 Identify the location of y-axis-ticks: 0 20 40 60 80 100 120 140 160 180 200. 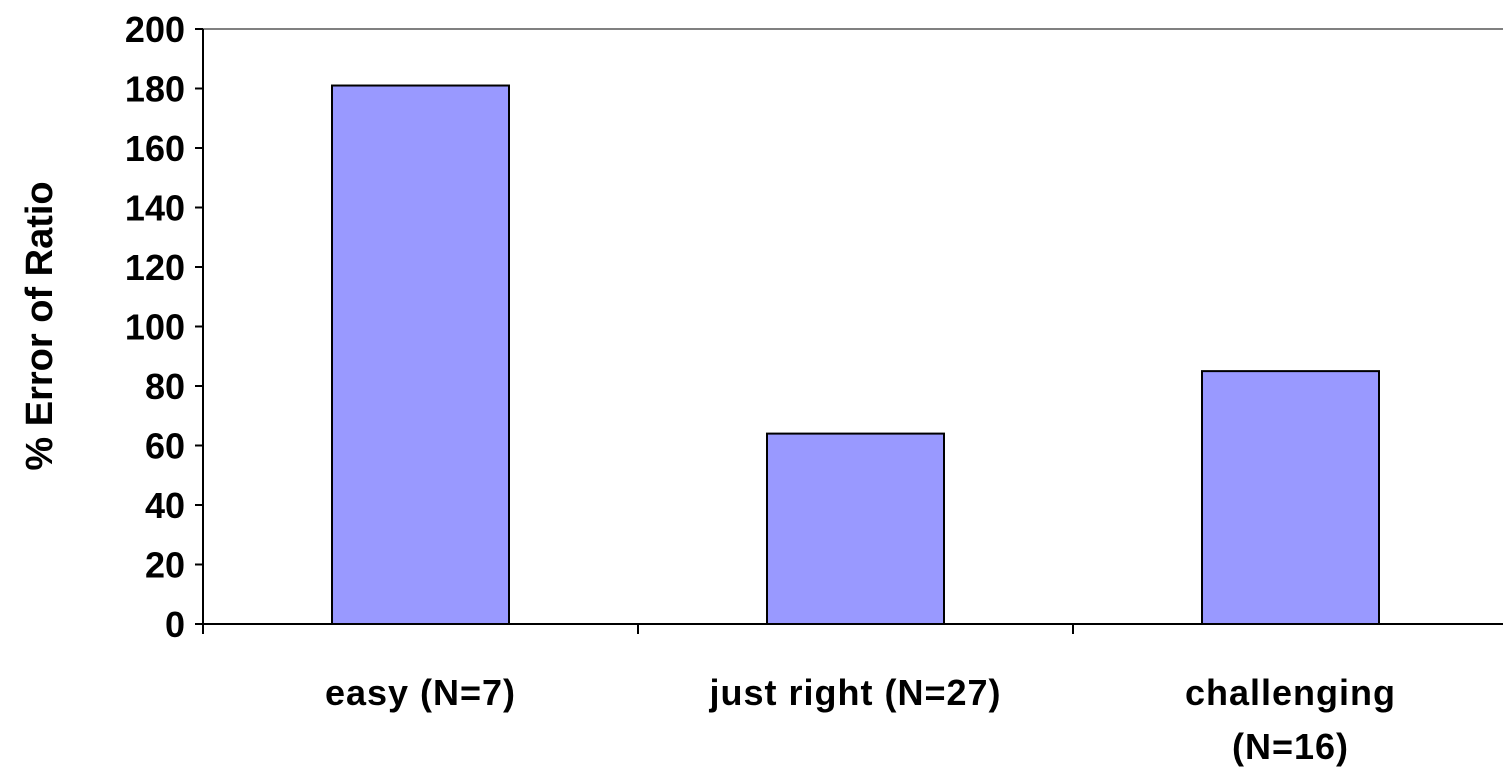
(164, 327).